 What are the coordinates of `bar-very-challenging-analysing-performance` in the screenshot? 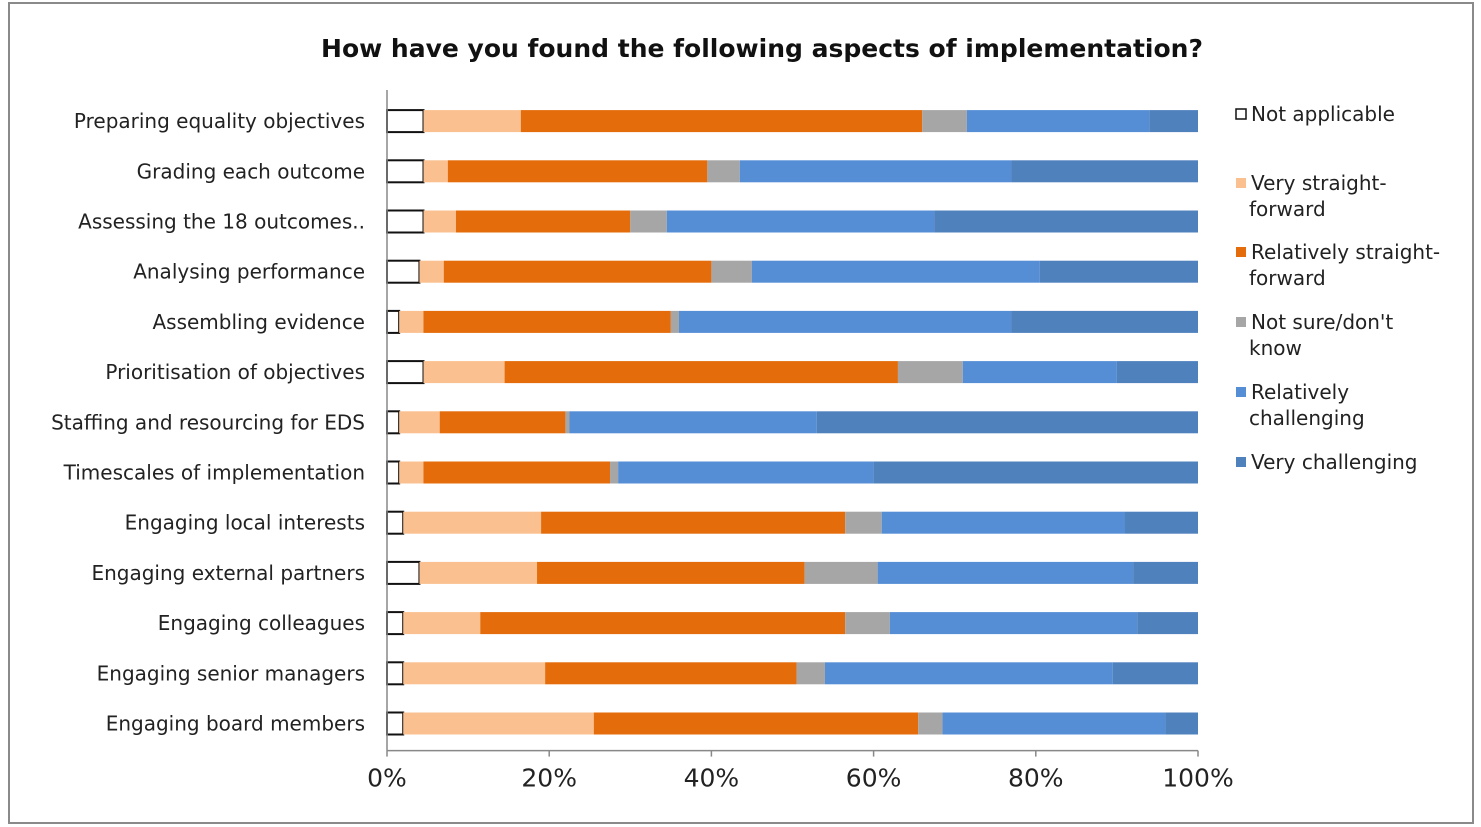 It's located at (1118, 271).